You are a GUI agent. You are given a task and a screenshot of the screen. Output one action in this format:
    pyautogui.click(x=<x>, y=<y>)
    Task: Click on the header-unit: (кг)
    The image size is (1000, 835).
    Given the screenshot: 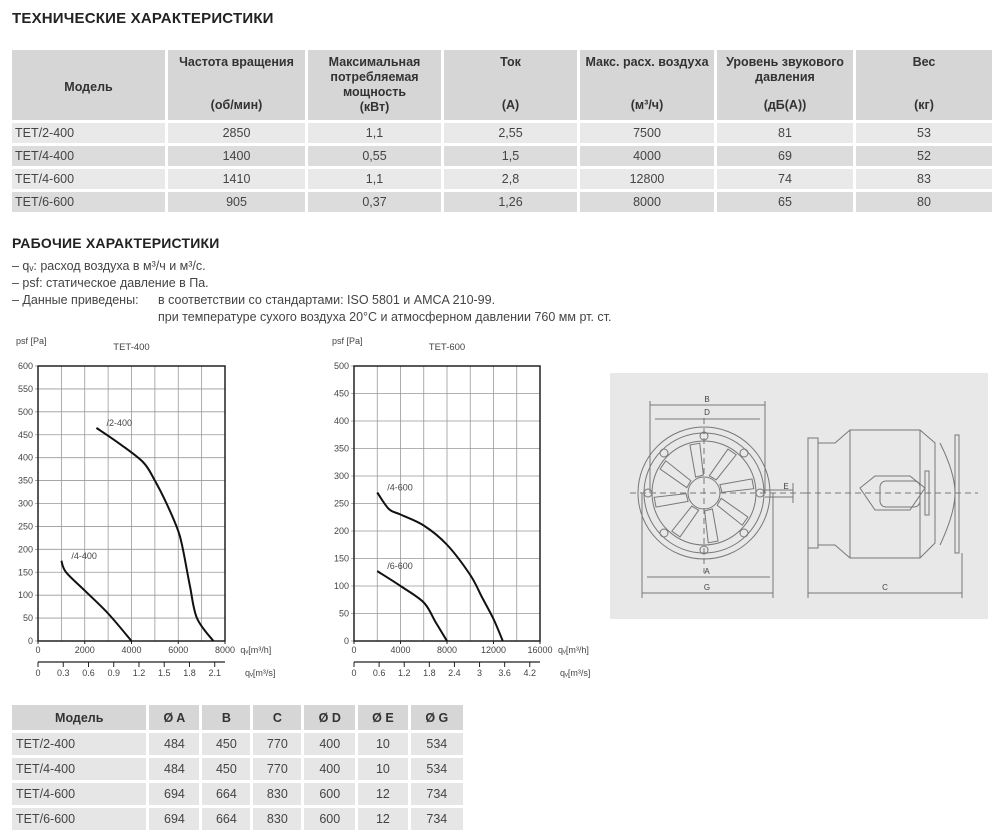 What is the action you would take?
    pyautogui.click(x=924, y=105)
    